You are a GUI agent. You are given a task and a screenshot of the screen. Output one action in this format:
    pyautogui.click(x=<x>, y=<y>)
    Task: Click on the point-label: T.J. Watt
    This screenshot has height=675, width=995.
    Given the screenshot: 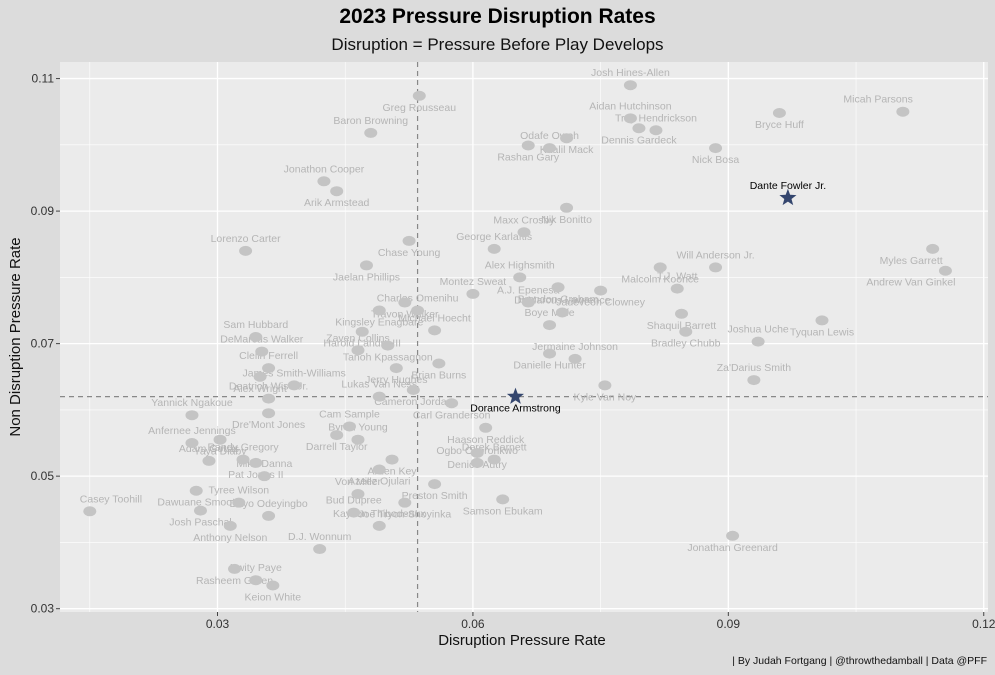 What is the action you would take?
    pyautogui.click(x=677, y=277)
    